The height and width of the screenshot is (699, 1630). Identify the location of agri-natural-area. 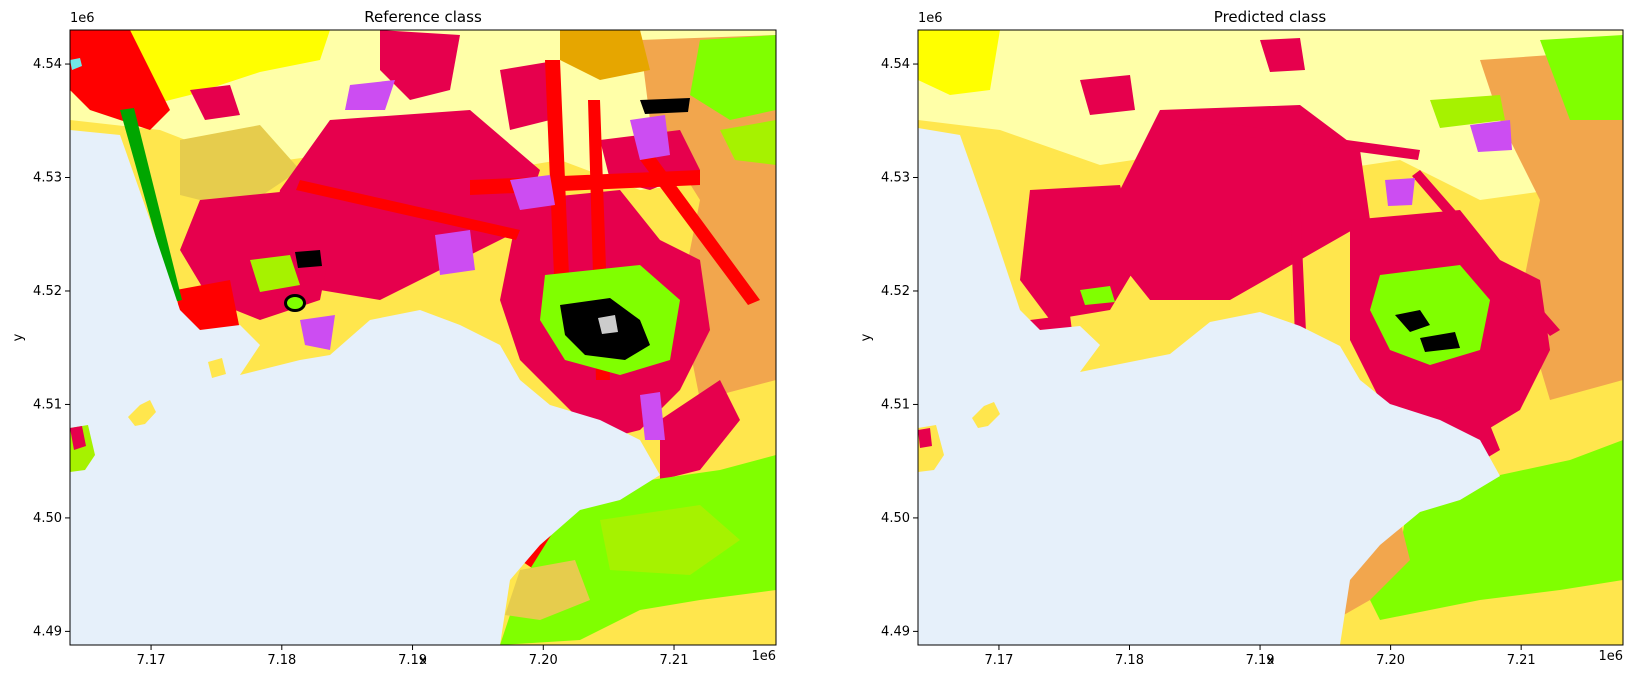
(240, 167).